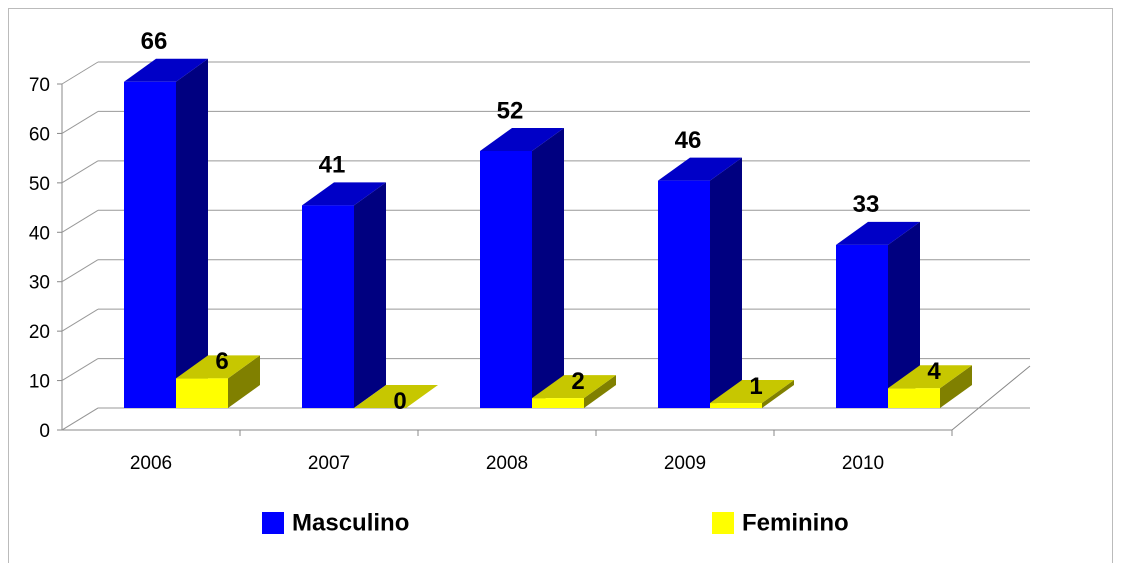  What do you see at coordinates (44, 431) in the screenshot?
I see `y-tick-label: 0` at bounding box center [44, 431].